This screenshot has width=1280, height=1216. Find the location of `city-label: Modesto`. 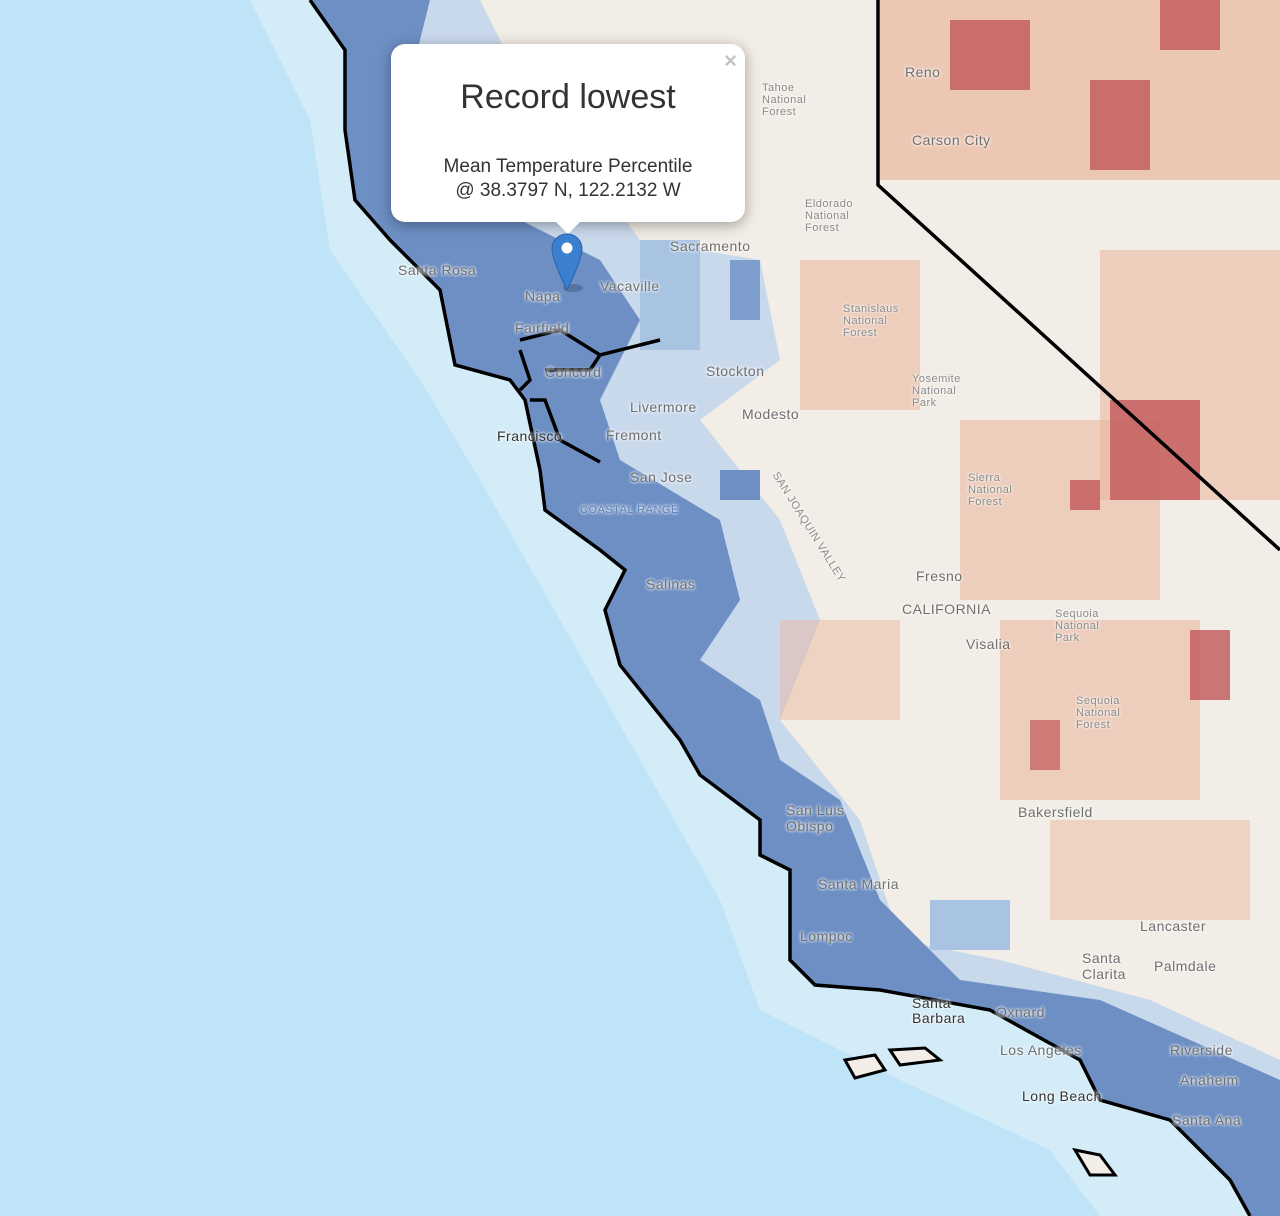

city-label: Modesto is located at coordinates (771, 414).